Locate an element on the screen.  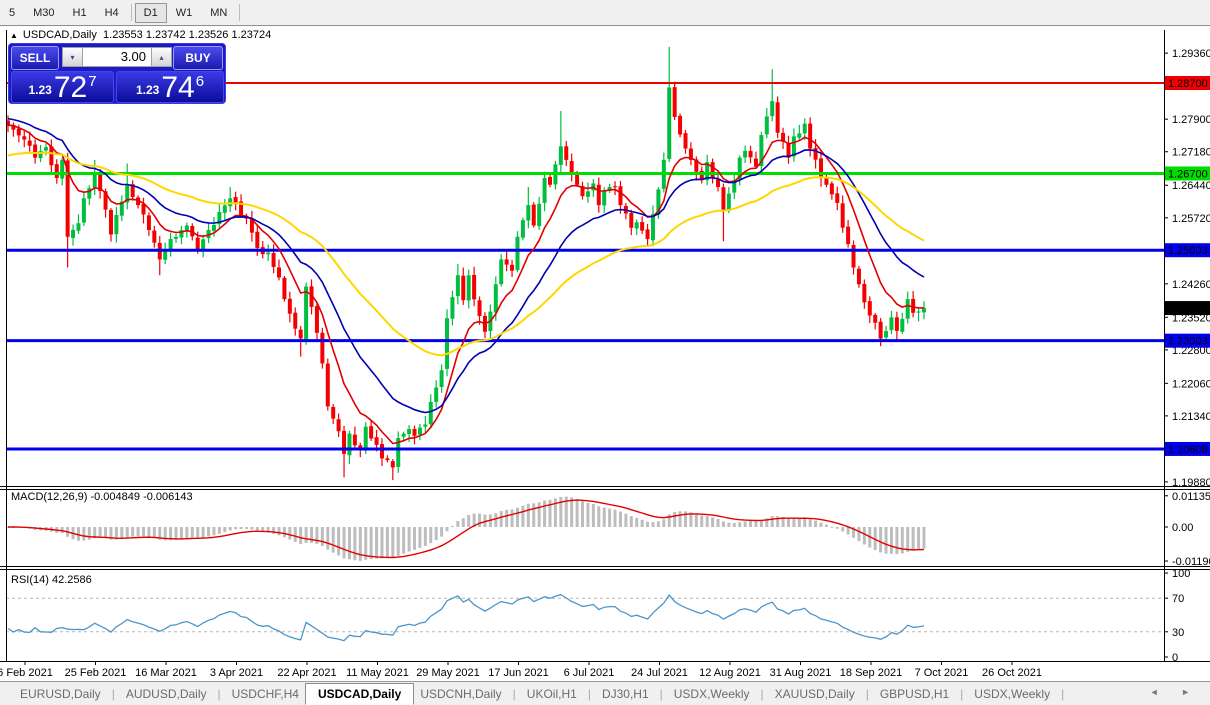
rsi-line is located at coordinates (466, 617).